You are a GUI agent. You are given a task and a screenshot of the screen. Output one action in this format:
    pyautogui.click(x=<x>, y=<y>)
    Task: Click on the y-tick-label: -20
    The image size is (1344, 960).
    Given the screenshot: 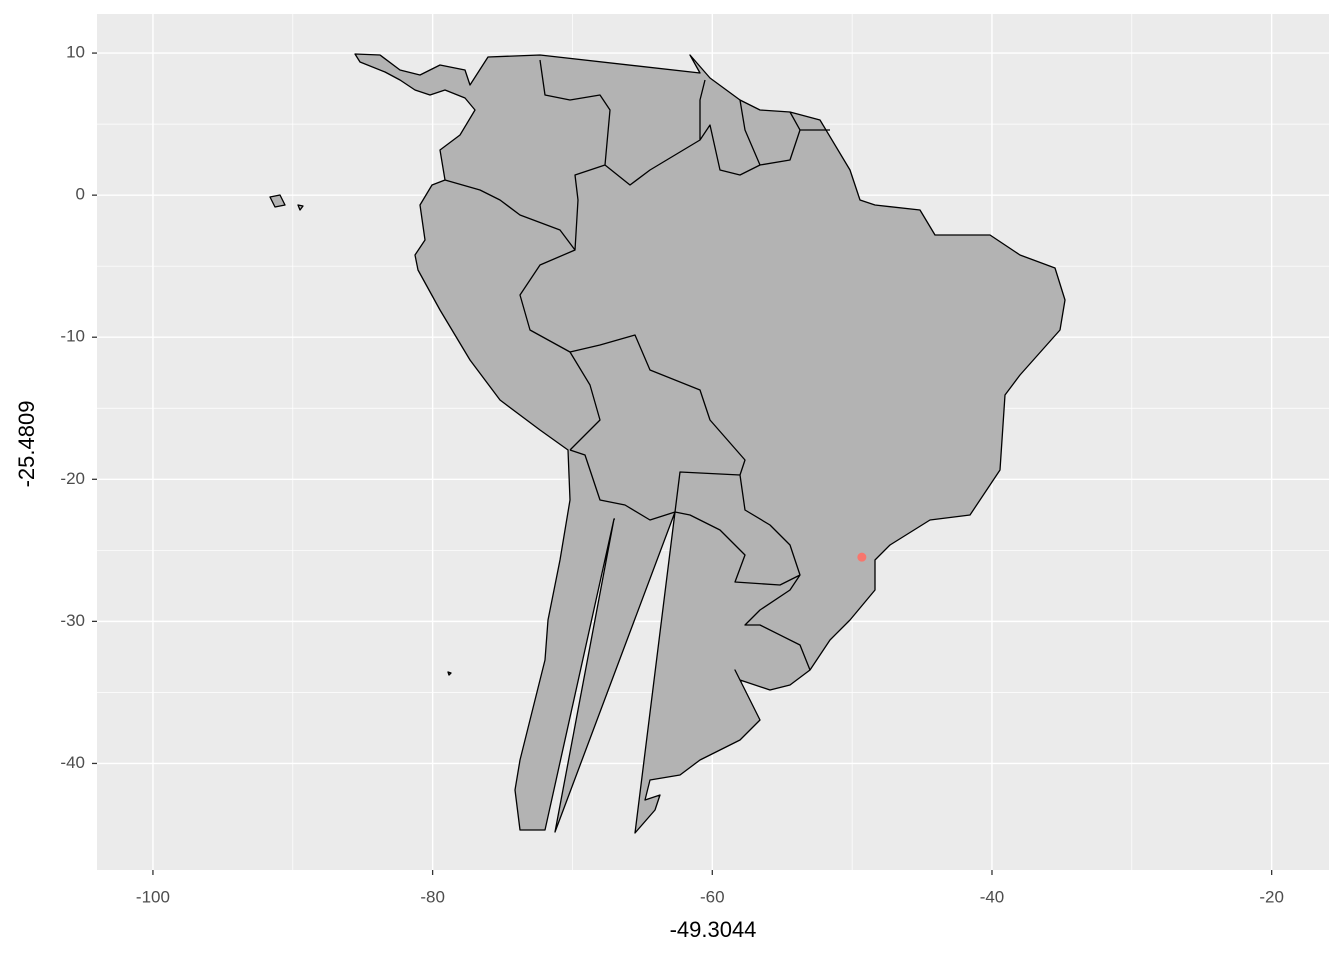 What is the action you would take?
    pyautogui.click(x=72, y=478)
    